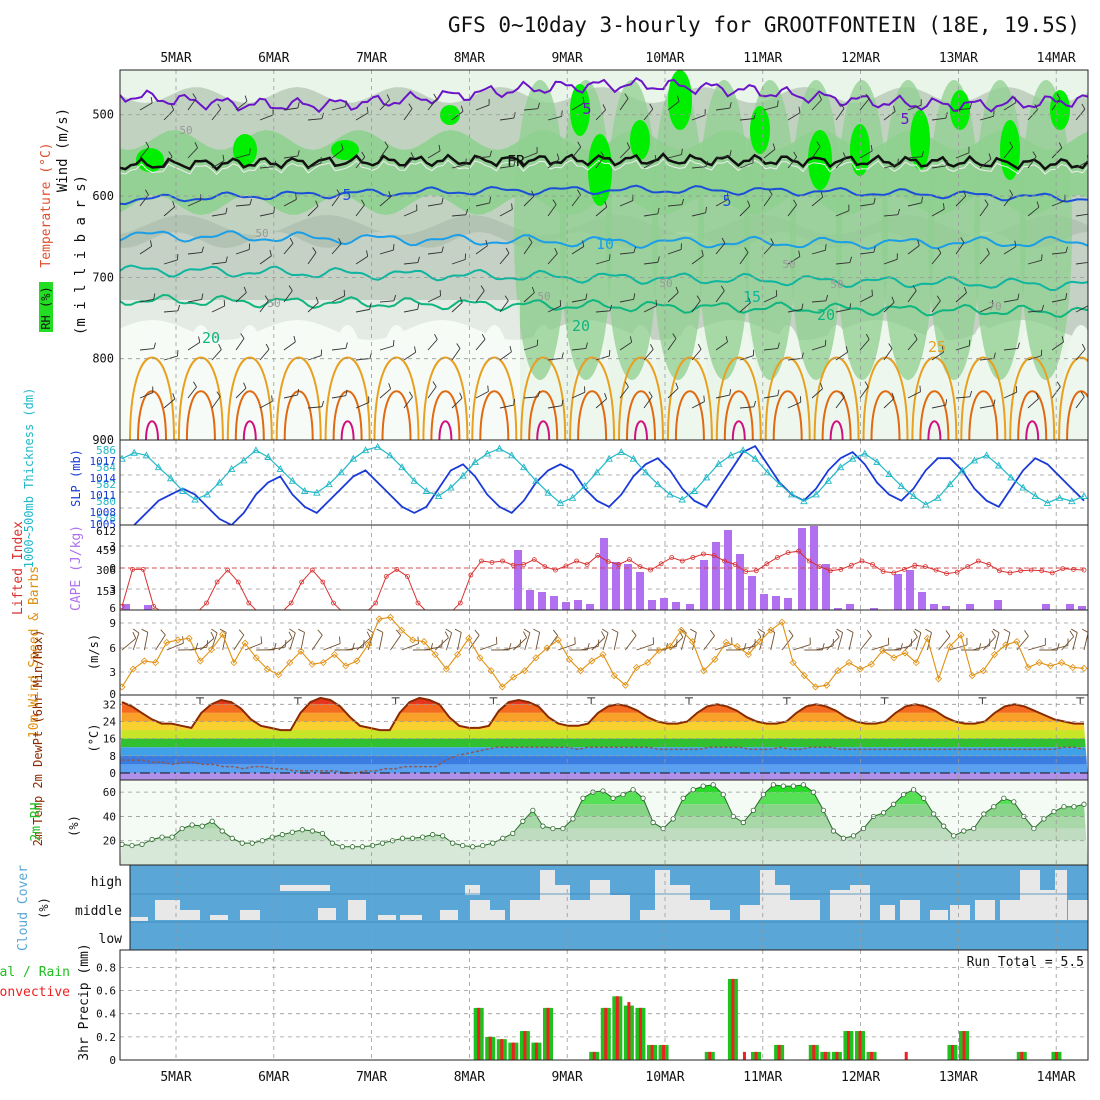  Describe the element at coordinates (76, 568) in the screenshot. I see `cape-ylabel: CAPE (J/kg)` at that location.